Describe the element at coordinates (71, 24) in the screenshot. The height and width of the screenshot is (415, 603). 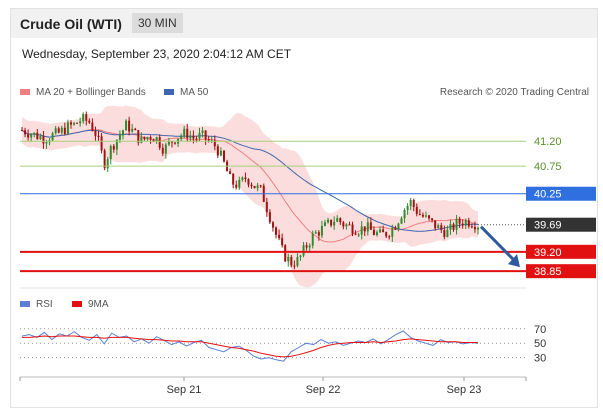
I see `instrument-title: Crude Oil (WTI)` at that location.